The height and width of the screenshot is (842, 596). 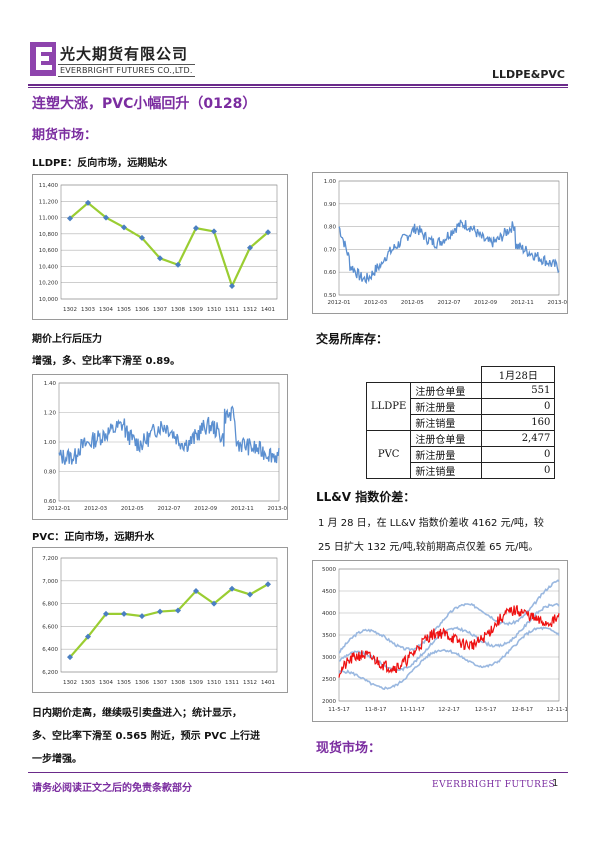 What do you see at coordinates (329, 680) in the screenshot?
I see `y-tick-label: 2500` at bounding box center [329, 680].